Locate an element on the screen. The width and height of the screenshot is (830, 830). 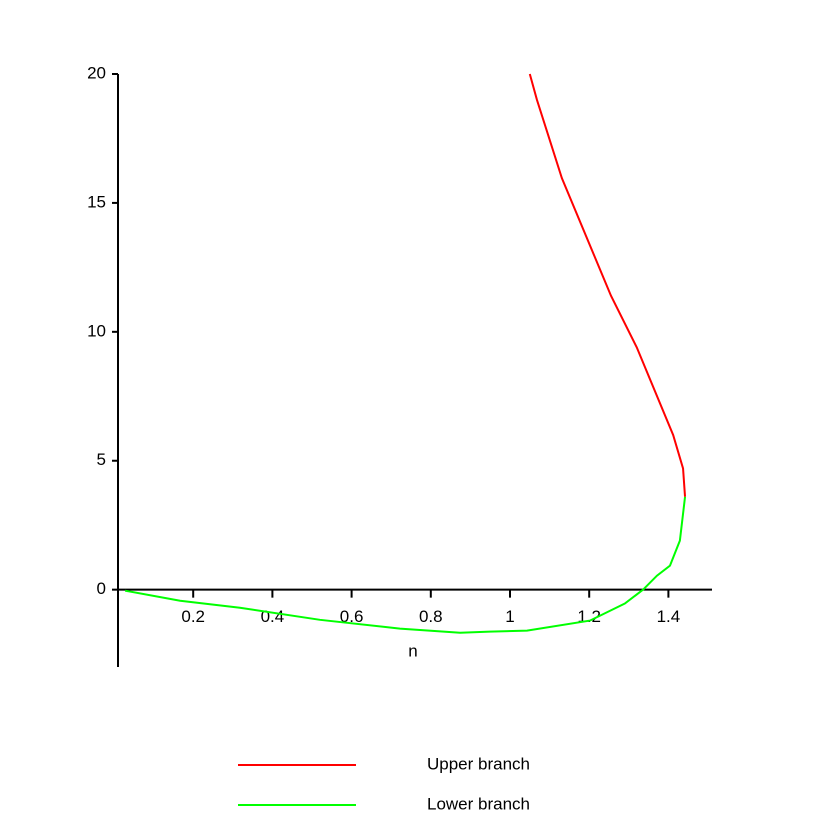
y-tick-label: 10 is located at coordinates (96, 330).